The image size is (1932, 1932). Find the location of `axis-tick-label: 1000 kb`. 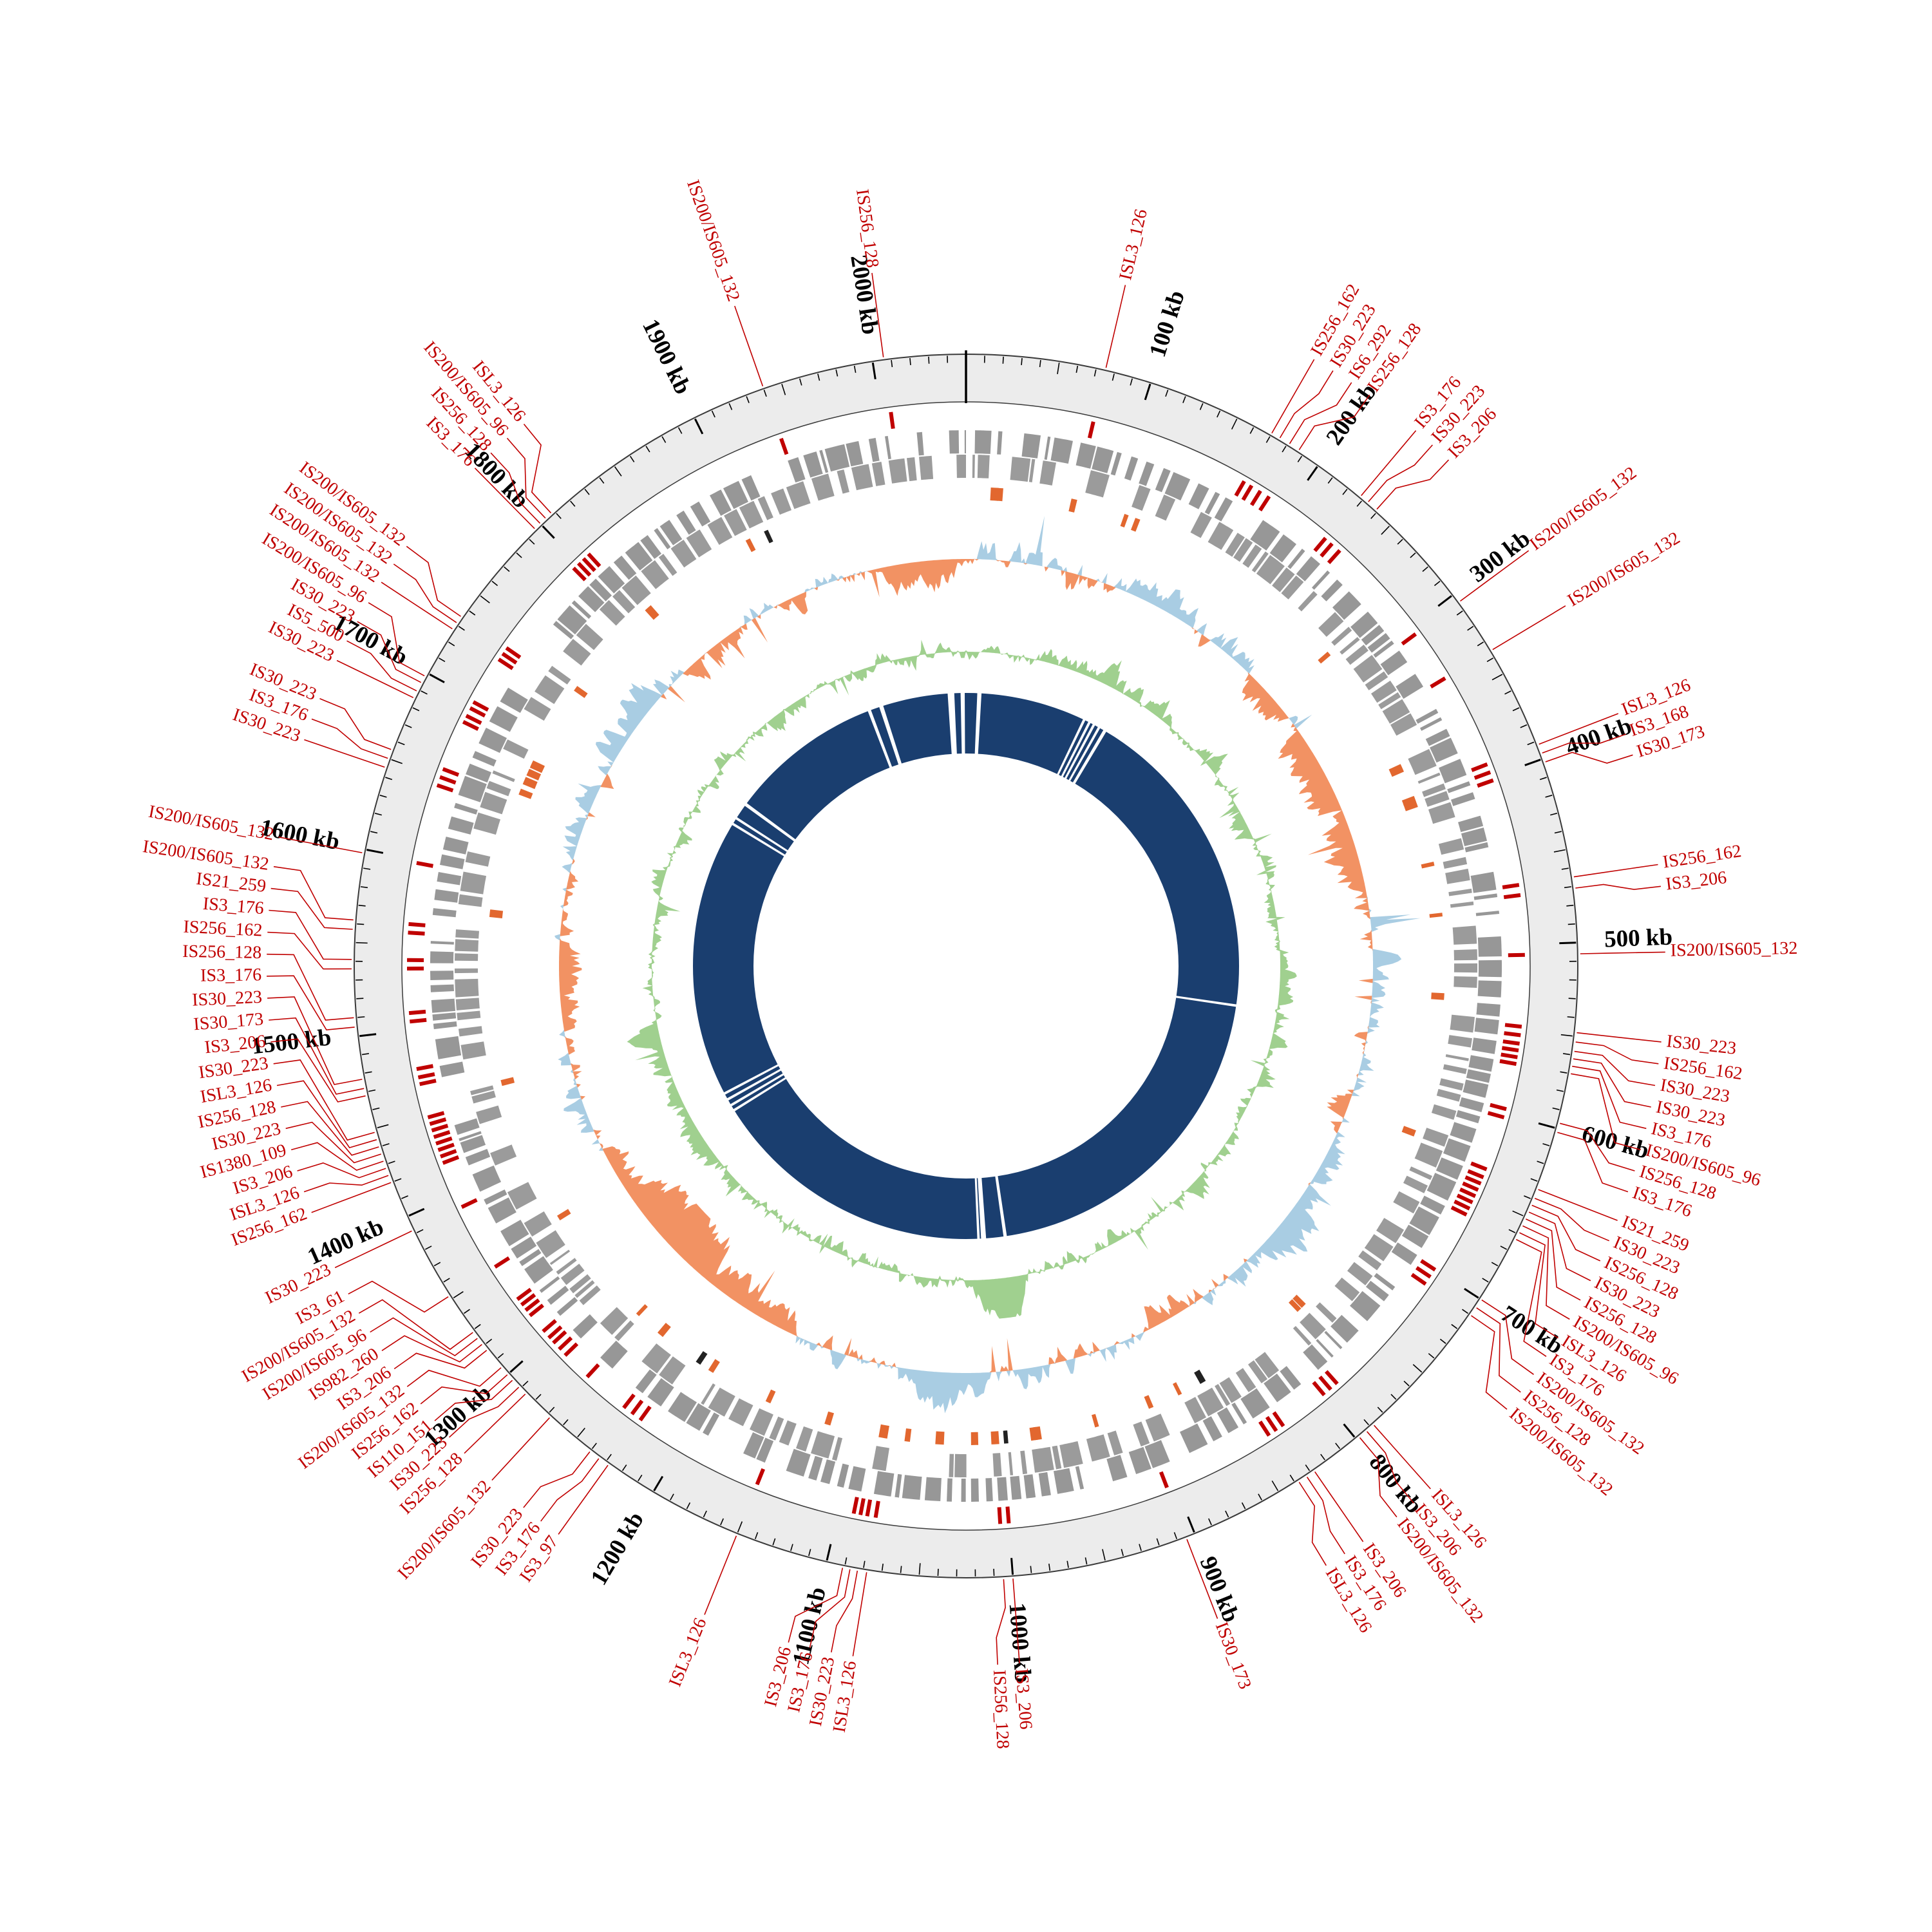

axis-tick-label: 1000 kb is located at coordinates (1019, 1642).